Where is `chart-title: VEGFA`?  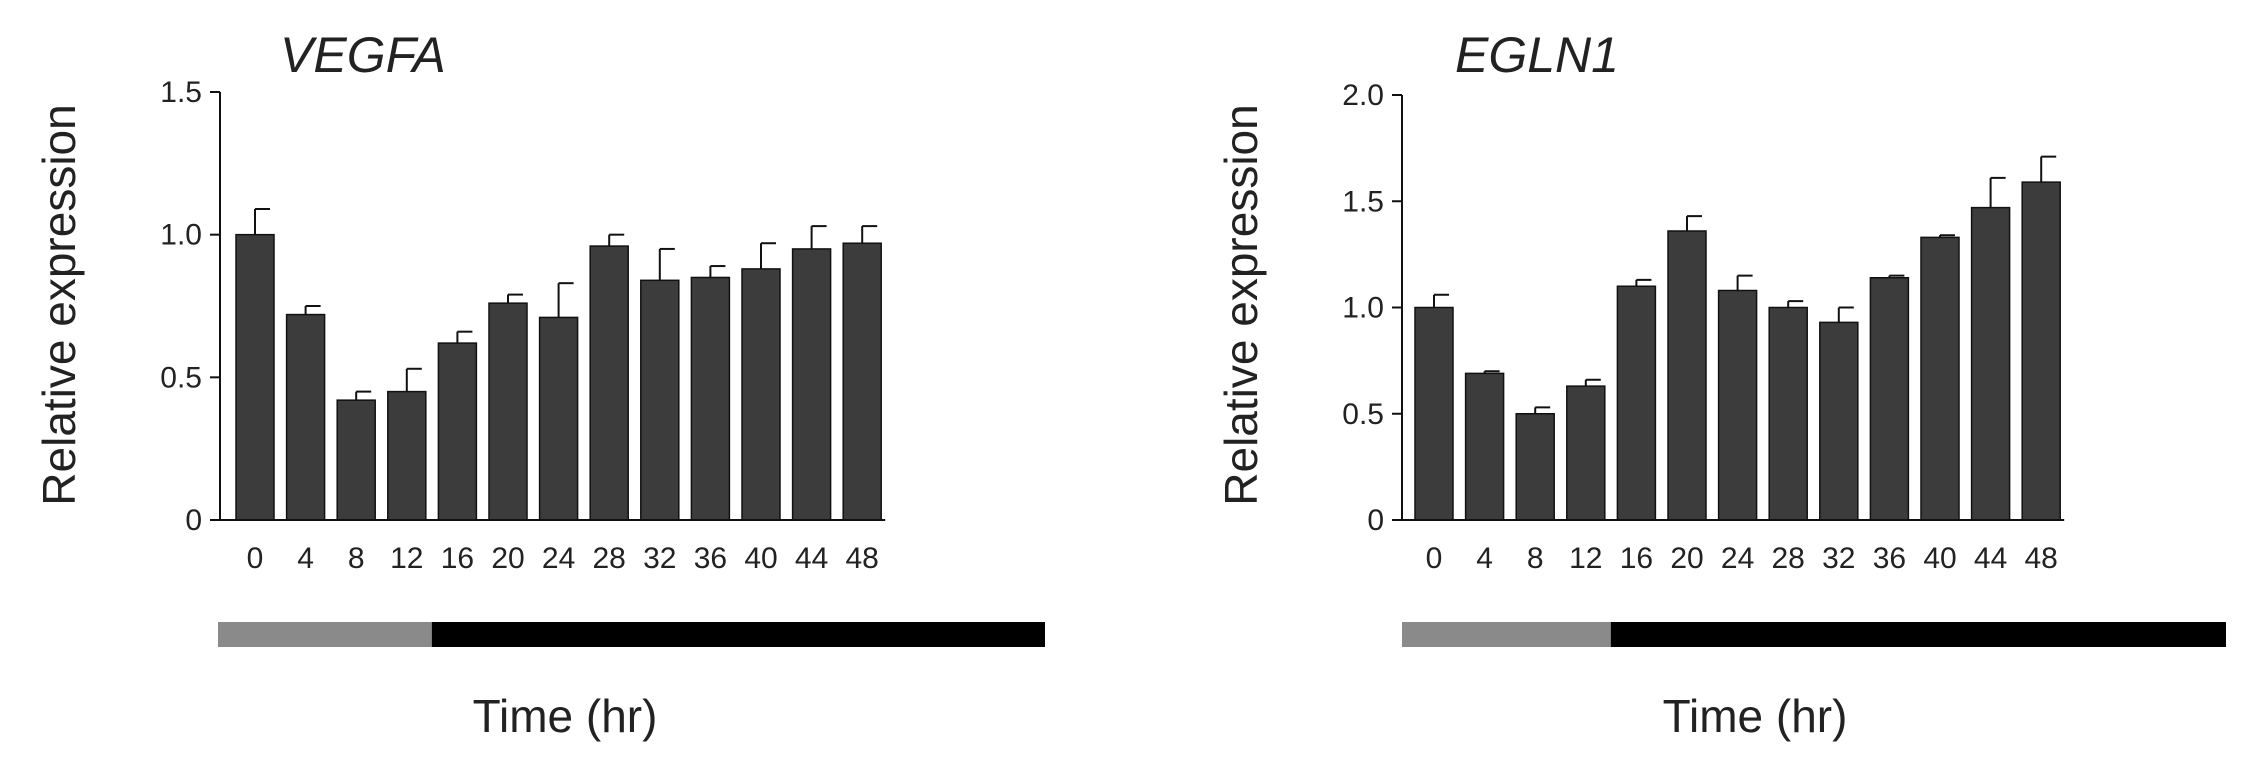 chart-title: VEGFA is located at coordinates (363, 55).